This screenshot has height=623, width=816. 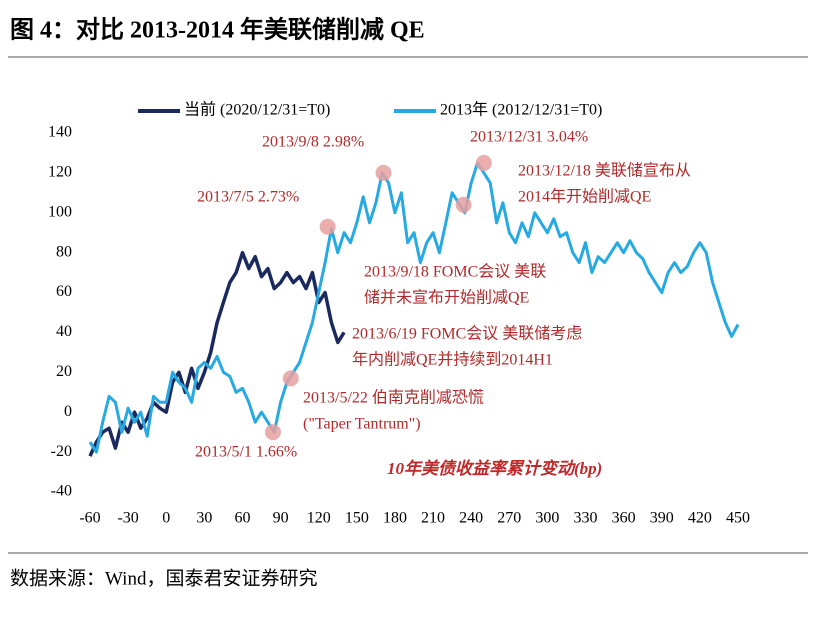 I want to click on x-tick-label: -60, so click(x=89, y=518).